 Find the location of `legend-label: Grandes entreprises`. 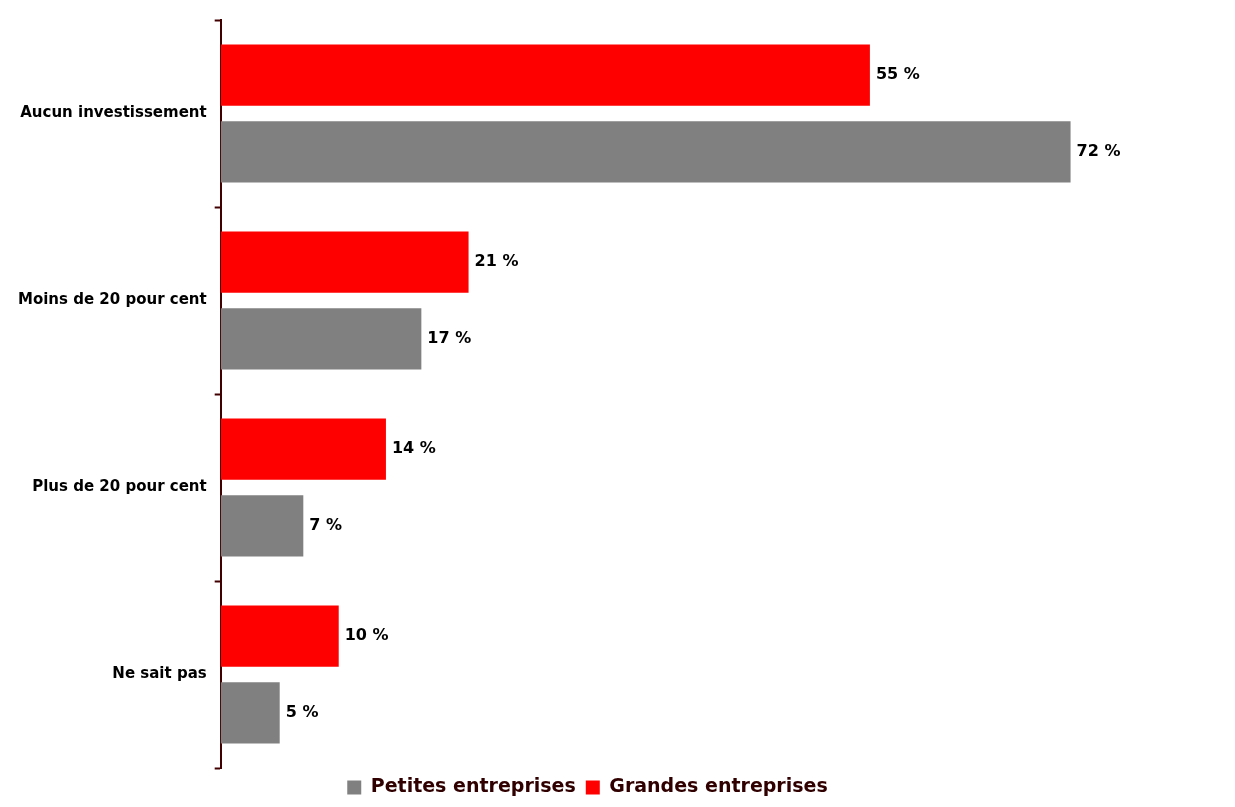

legend-label: Grandes entreprises is located at coordinates (718, 785).